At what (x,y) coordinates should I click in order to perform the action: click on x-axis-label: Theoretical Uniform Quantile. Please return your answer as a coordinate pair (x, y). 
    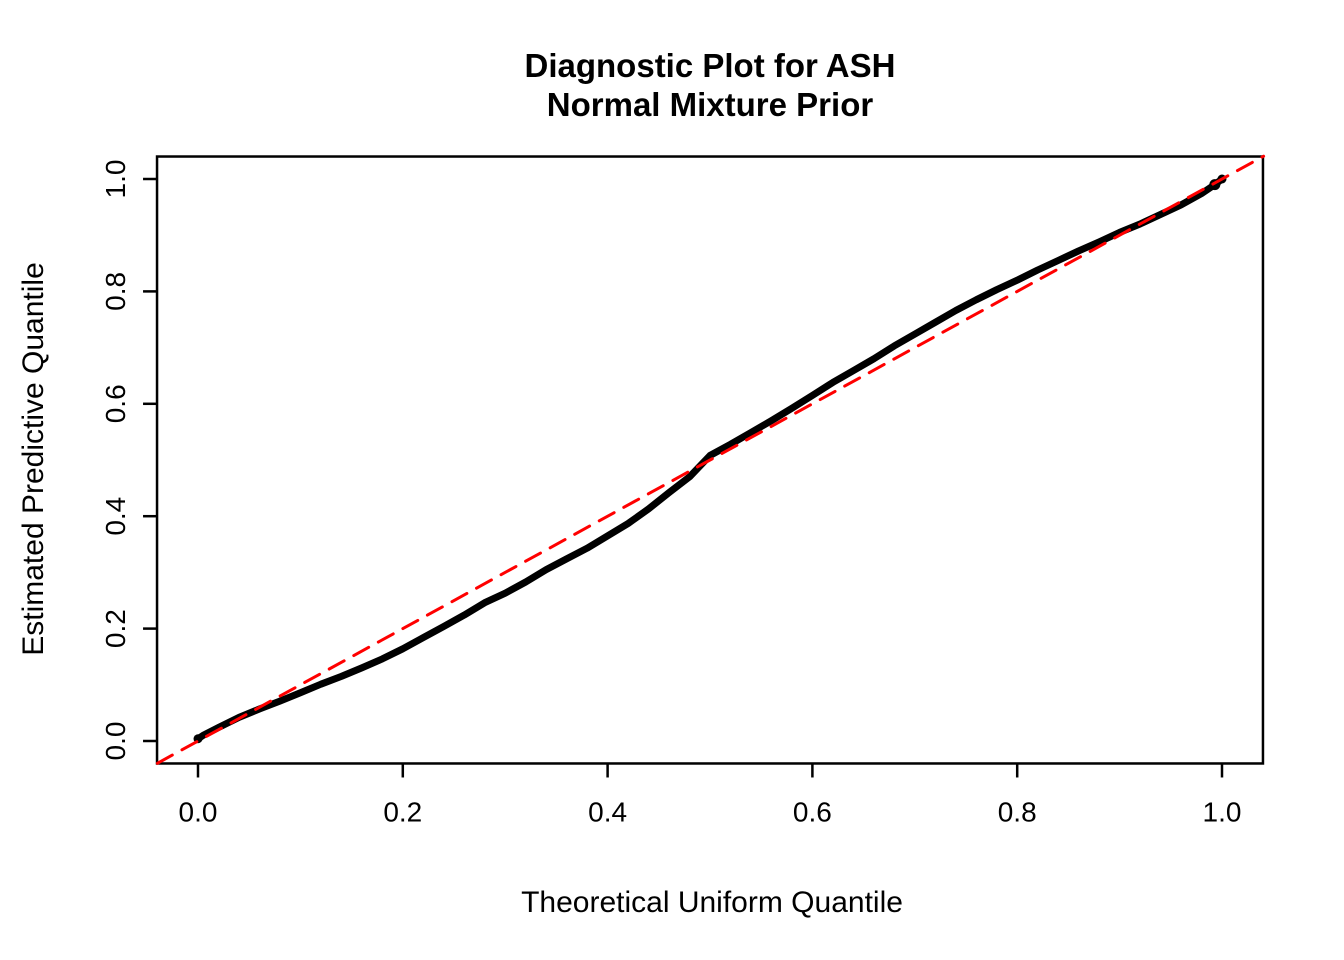
    Looking at the image, I should click on (712, 902).